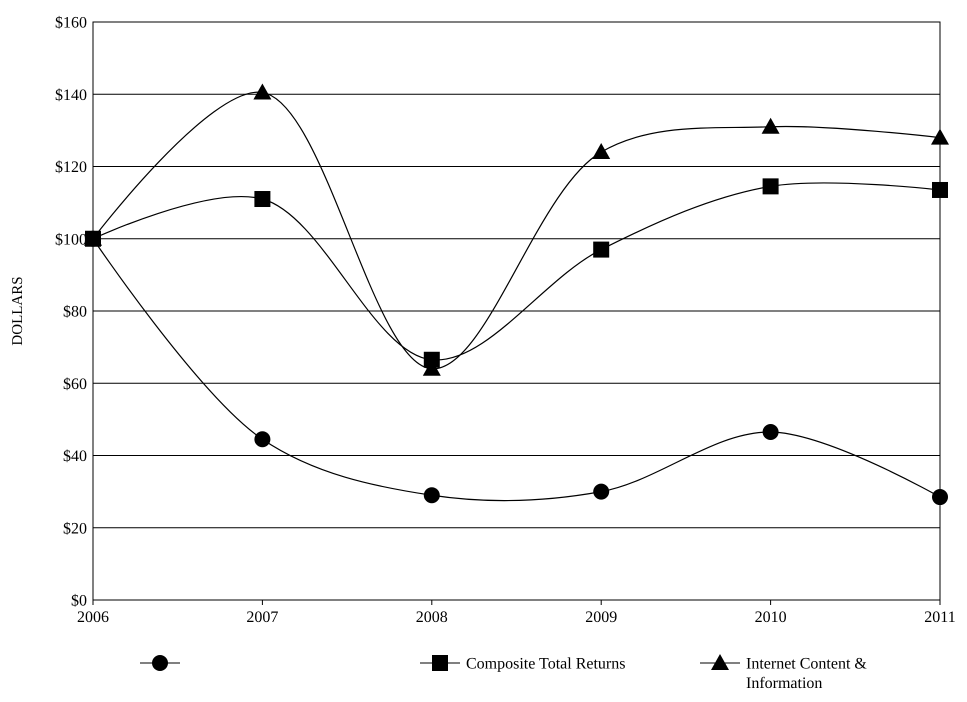  Describe the element at coordinates (75, 457) in the screenshot. I see `y-tick-label: $40` at that location.